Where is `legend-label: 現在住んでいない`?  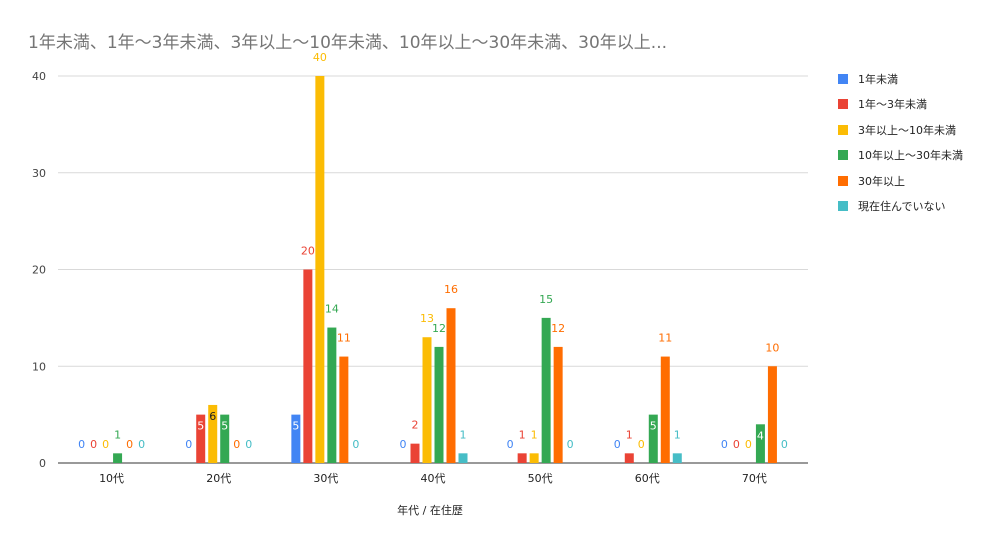 legend-label: 現在住んでいない is located at coordinates (902, 207).